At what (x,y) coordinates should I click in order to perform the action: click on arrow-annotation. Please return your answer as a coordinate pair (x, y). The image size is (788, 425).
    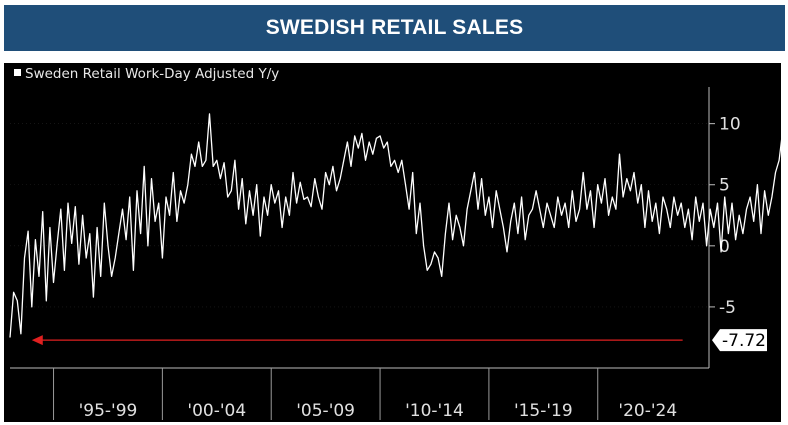
    Looking at the image, I should click on (357, 340).